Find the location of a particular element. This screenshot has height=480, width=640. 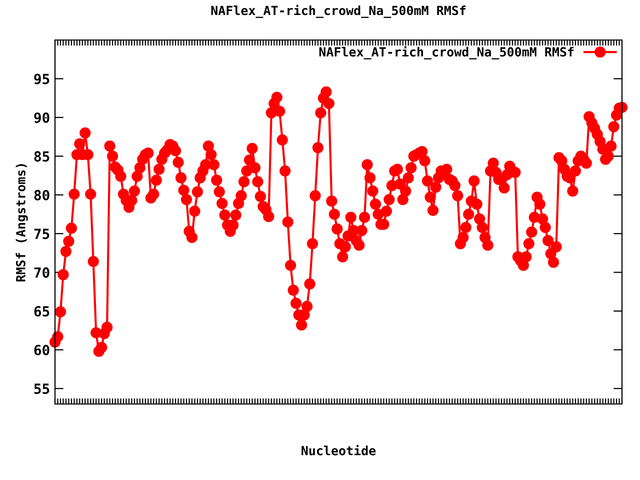

y-tick-label: 65 is located at coordinates (42, 311).